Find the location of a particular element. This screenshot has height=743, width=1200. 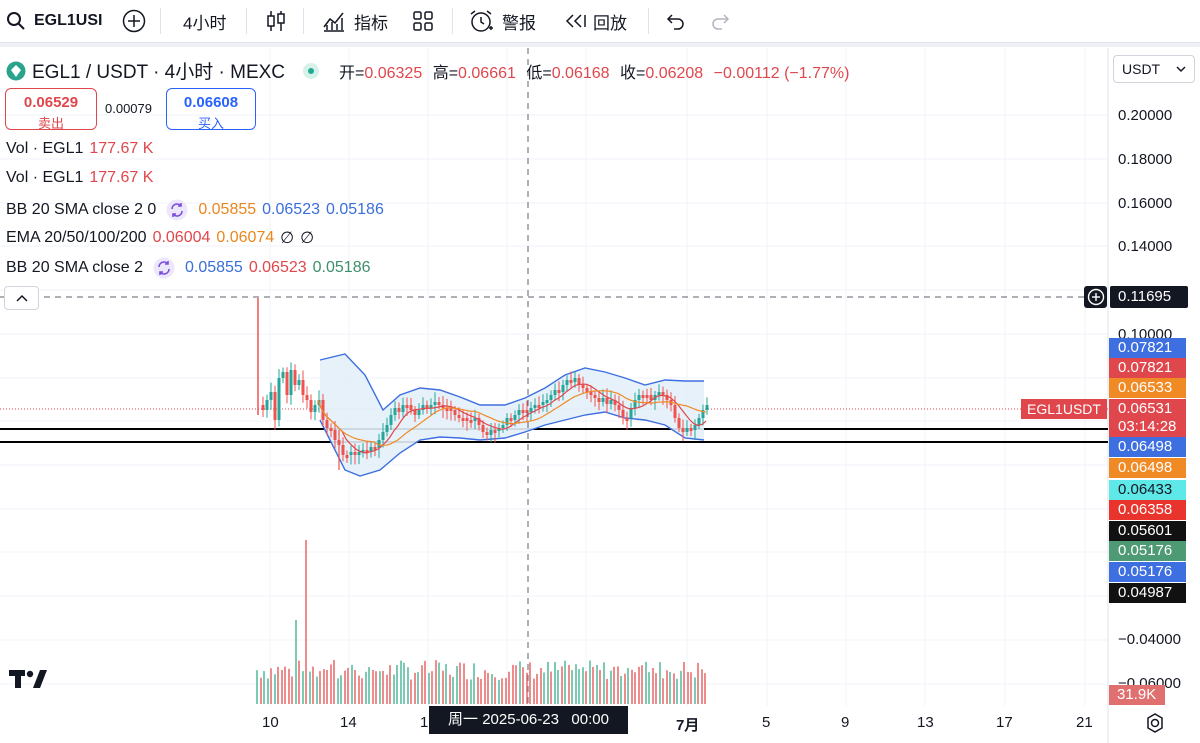

redo-button is located at coordinates (721, 21).